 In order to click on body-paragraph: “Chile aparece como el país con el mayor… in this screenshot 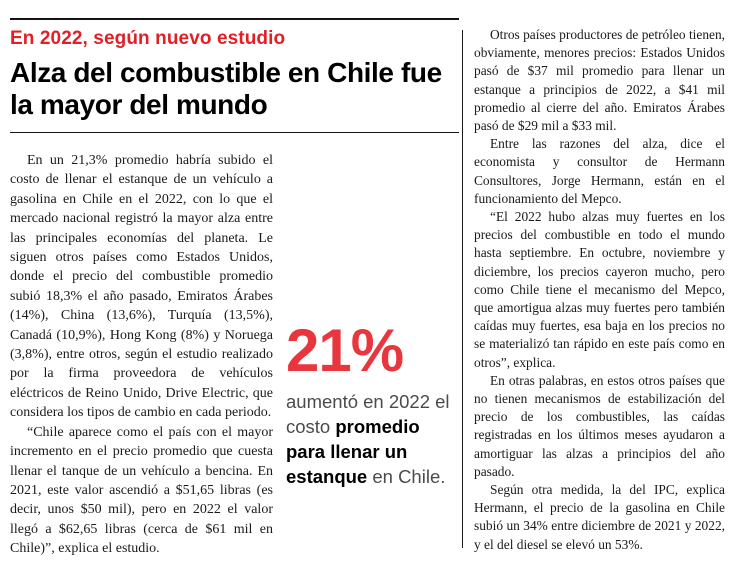, I will do `click(141, 490)`.